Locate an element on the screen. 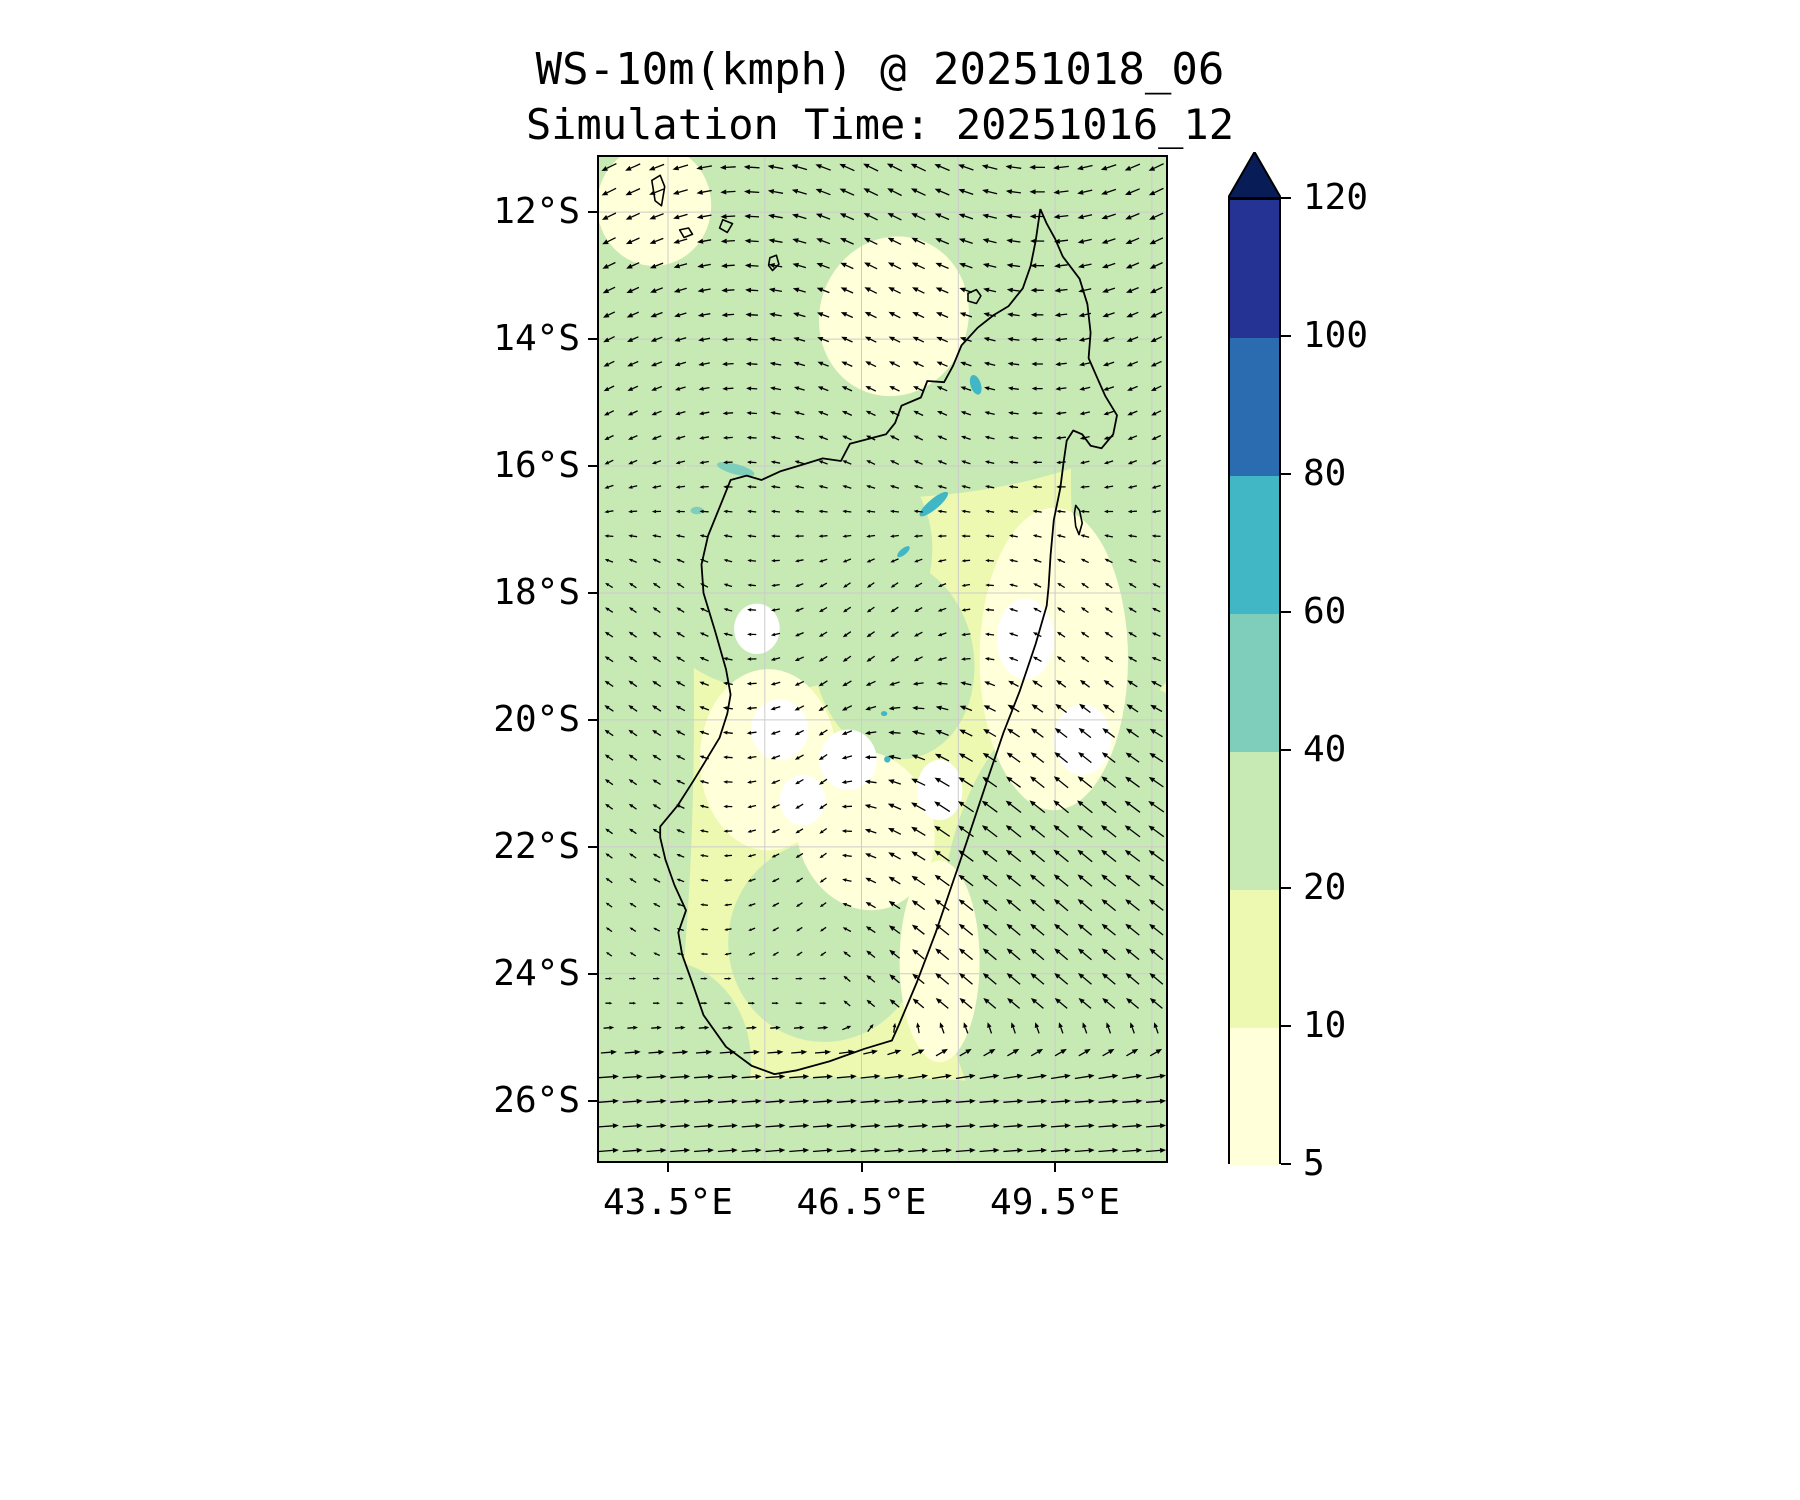 The width and height of the screenshot is (1800, 1500). y-tick-label: 12°S is located at coordinates (536, 212).